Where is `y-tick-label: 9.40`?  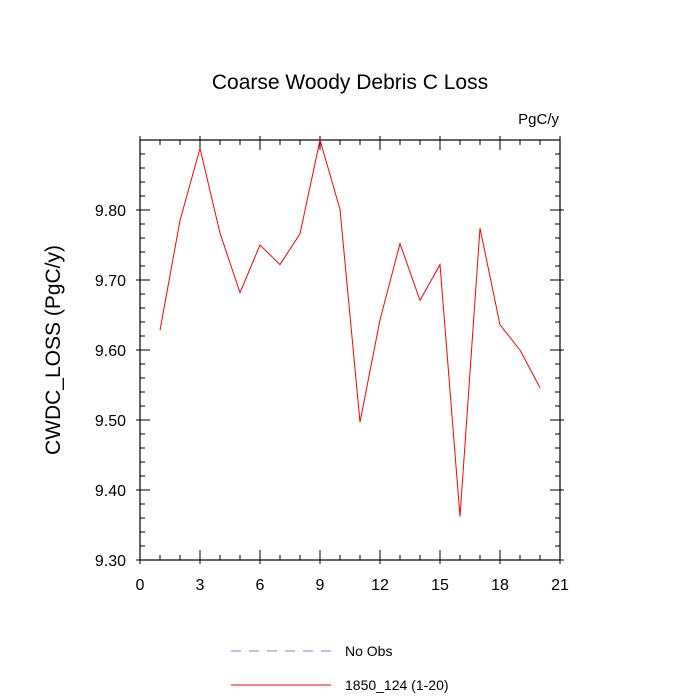 y-tick-label: 9.40 is located at coordinates (110, 491).